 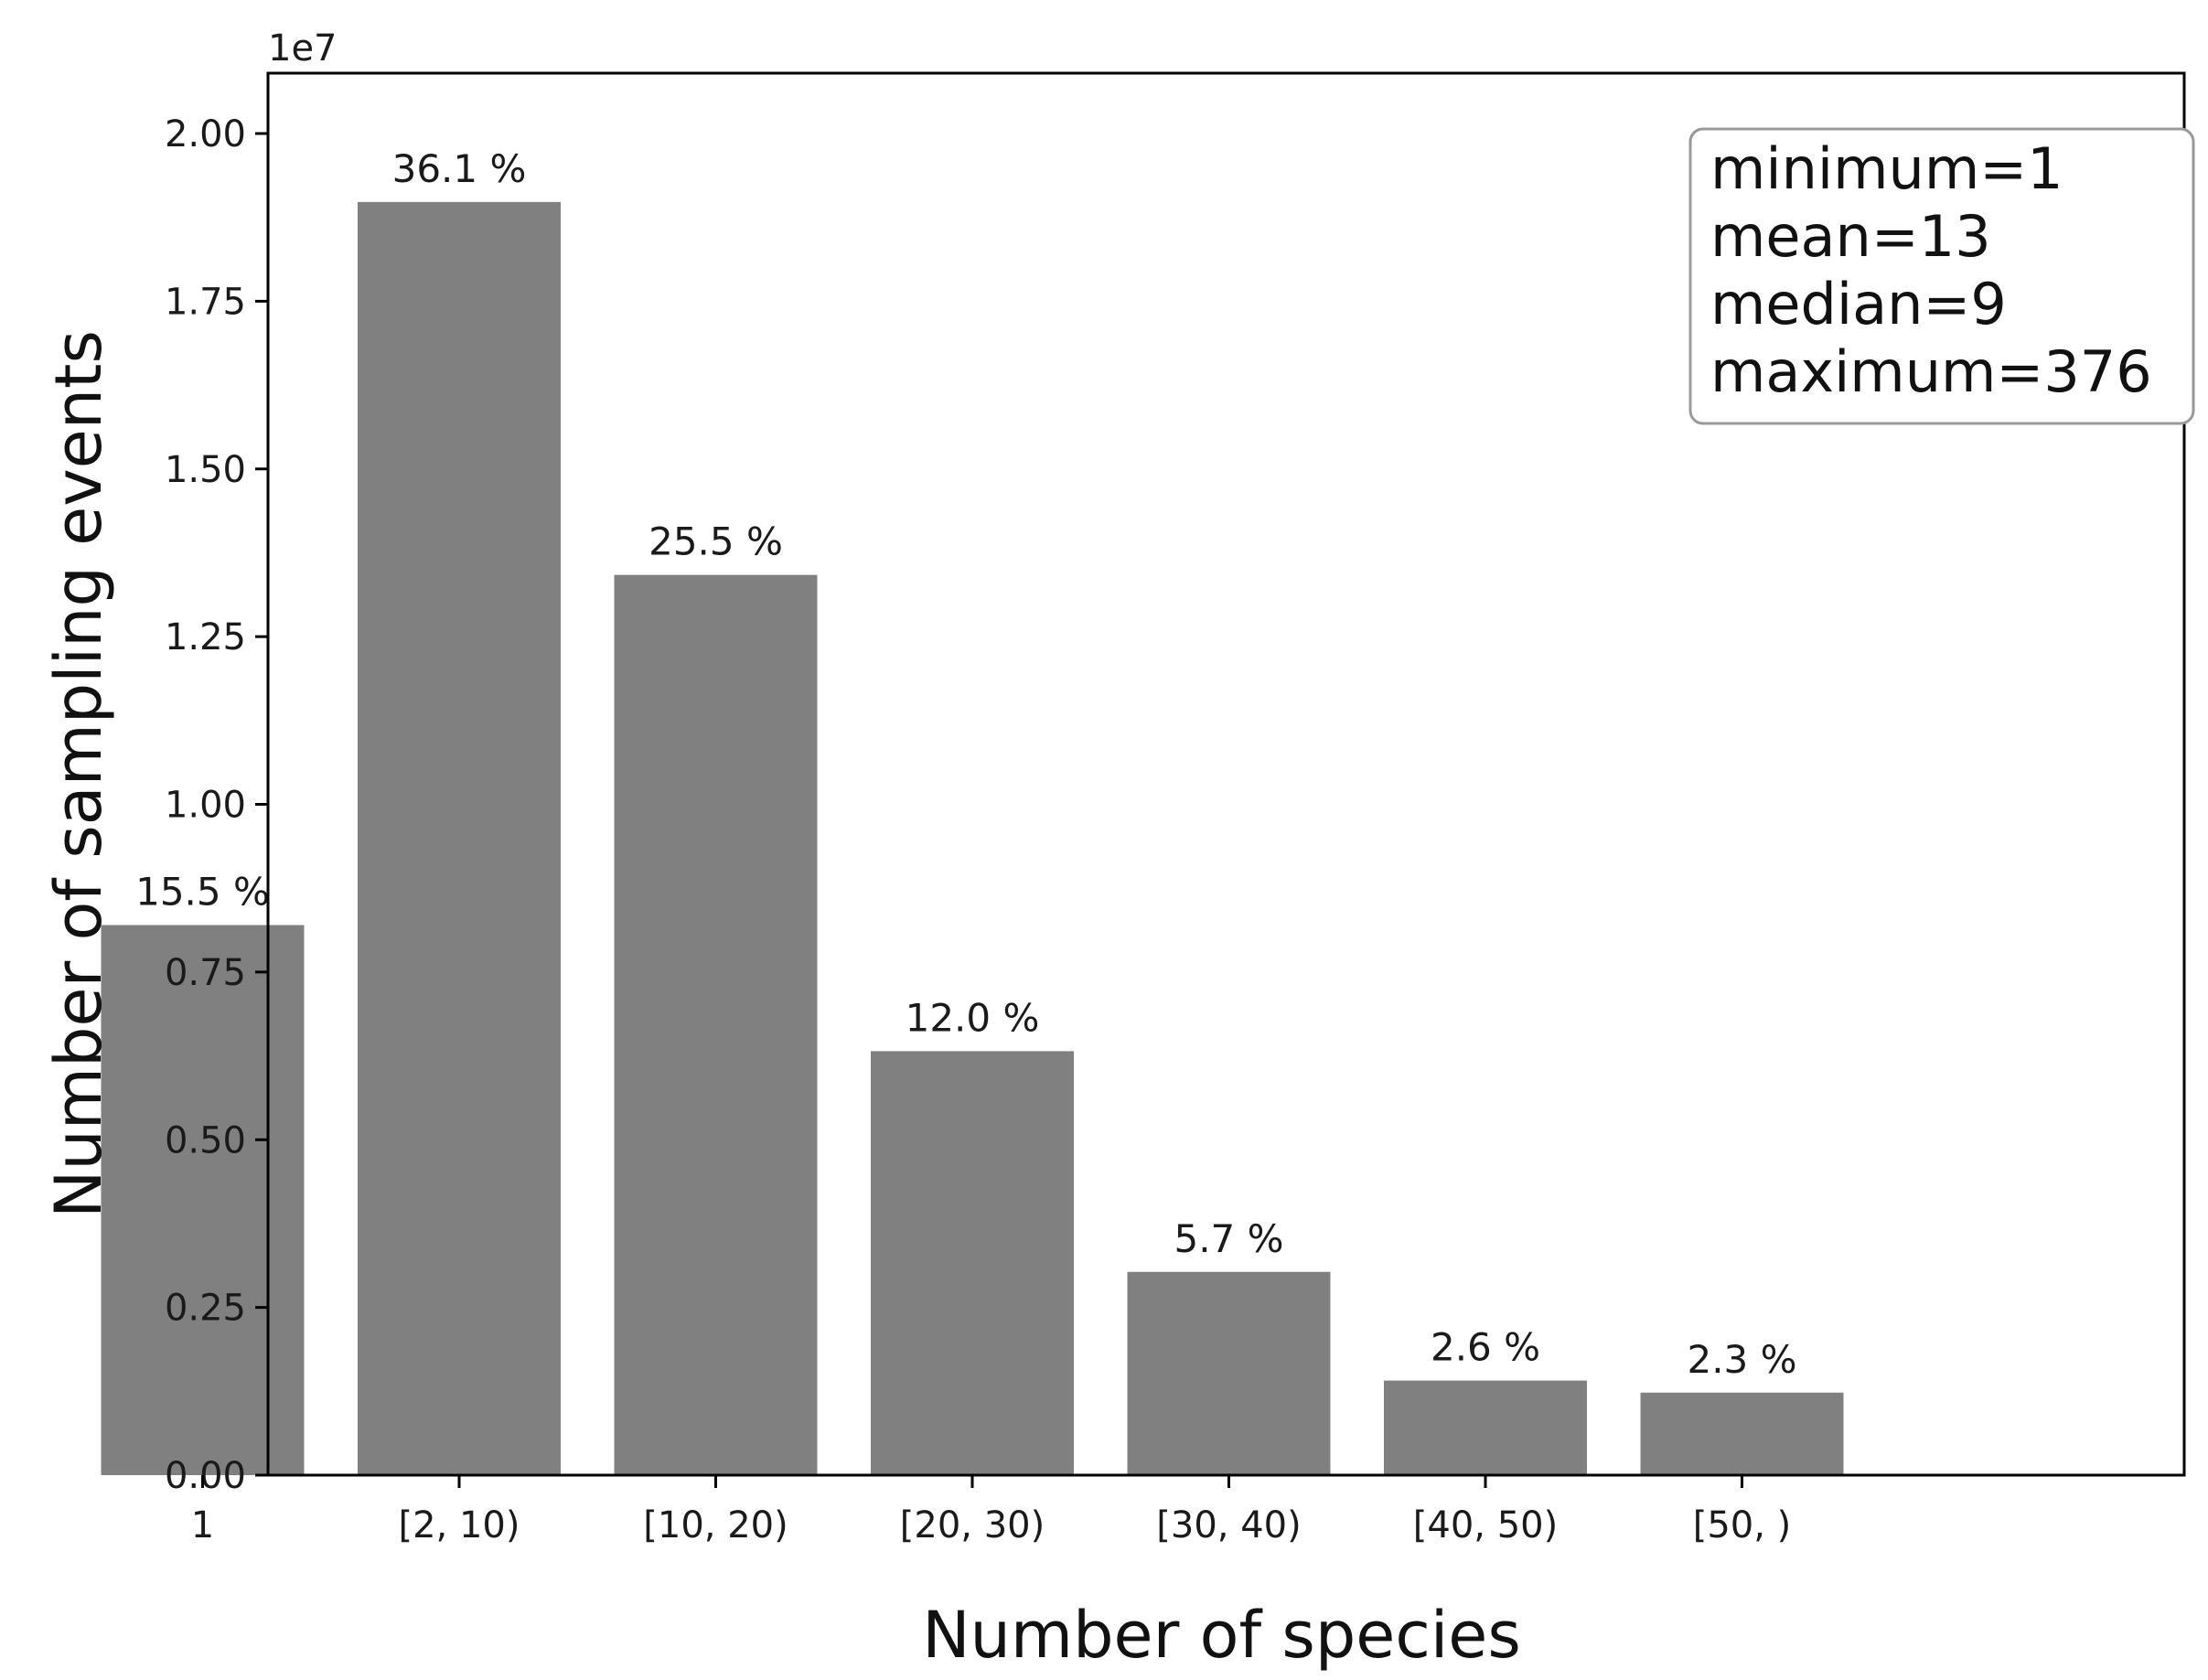 I want to click on bar-value-label: 36.1 %, so click(x=460, y=168).